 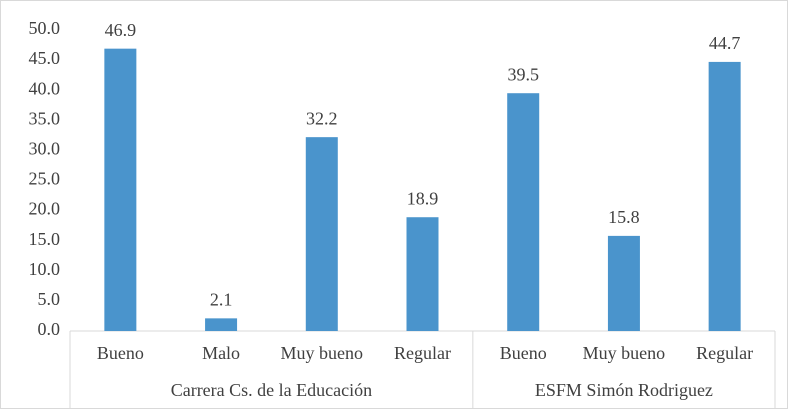 I want to click on y-tick-label: 35.0, so click(x=45, y=118).